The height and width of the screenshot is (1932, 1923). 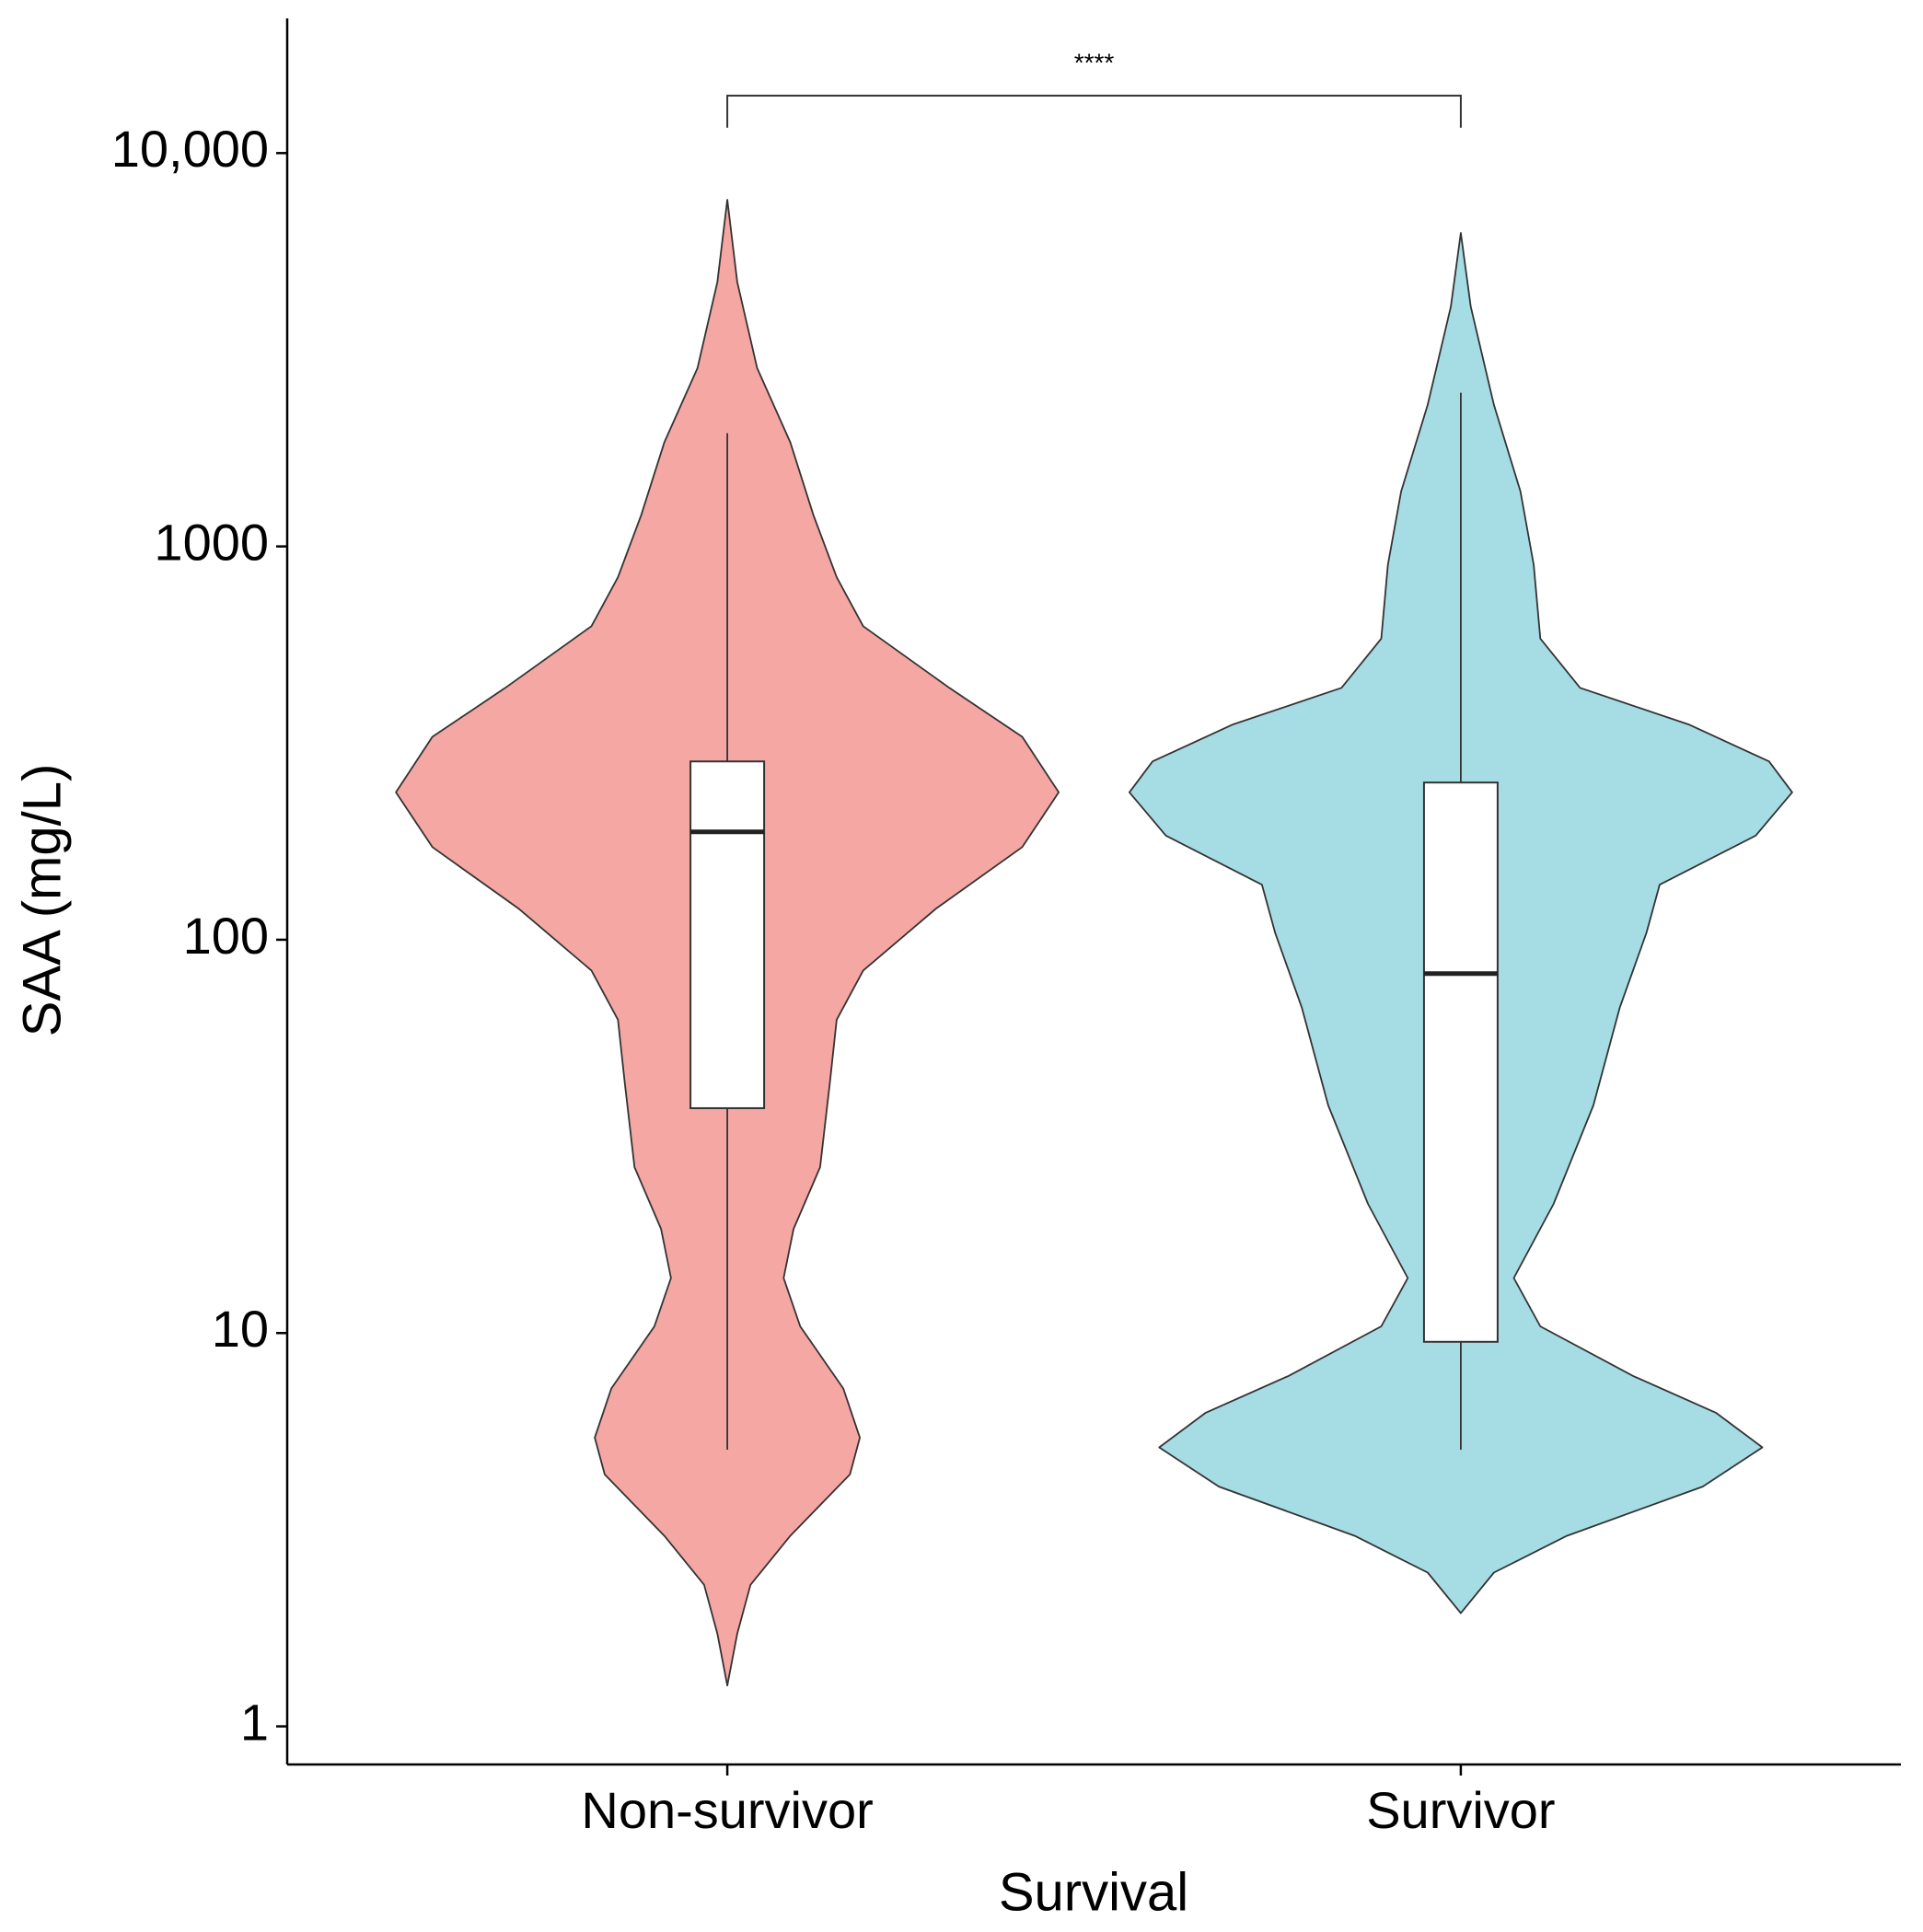 I want to click on x-tick-label: Non-survivor, so click(x=727, y=1810).